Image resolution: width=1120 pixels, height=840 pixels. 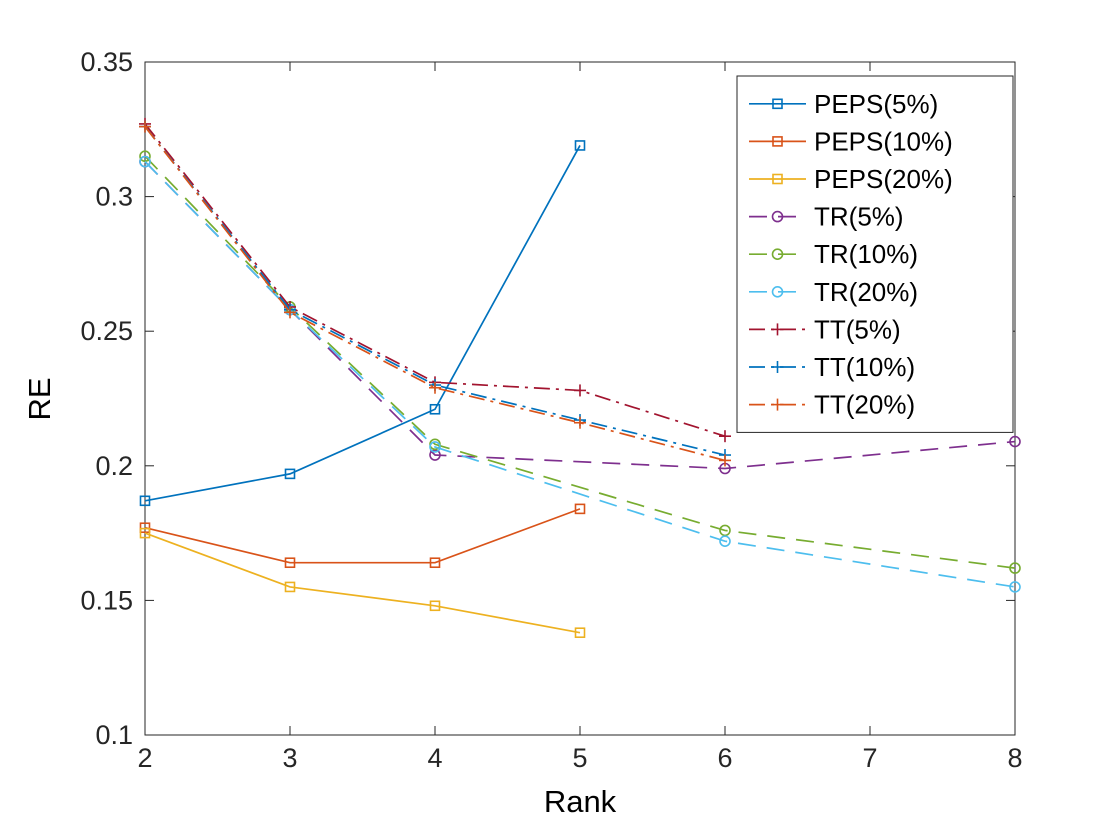 I want to click on legend-label: PEPS(10%), so click(x=883, y=141).